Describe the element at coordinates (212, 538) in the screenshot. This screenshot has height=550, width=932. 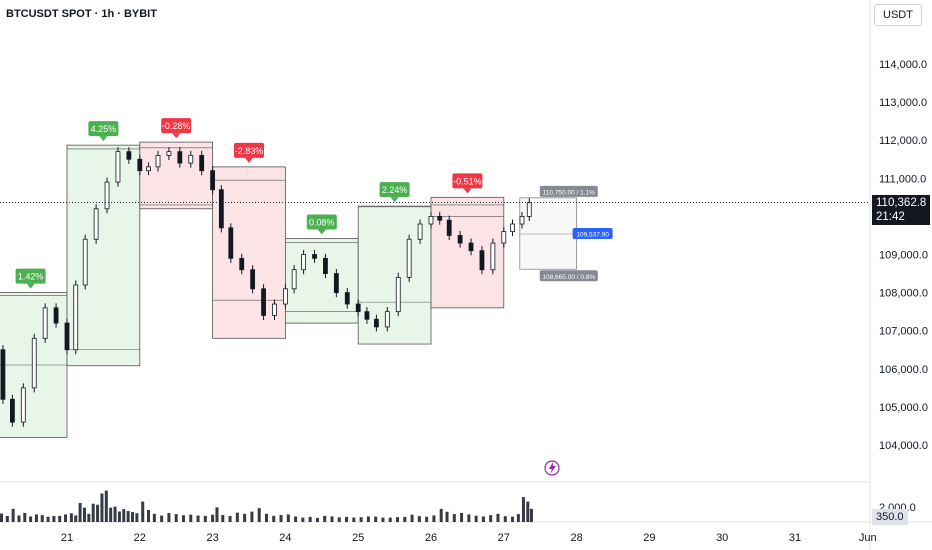
I see `time-tick-label: 23` at that location.